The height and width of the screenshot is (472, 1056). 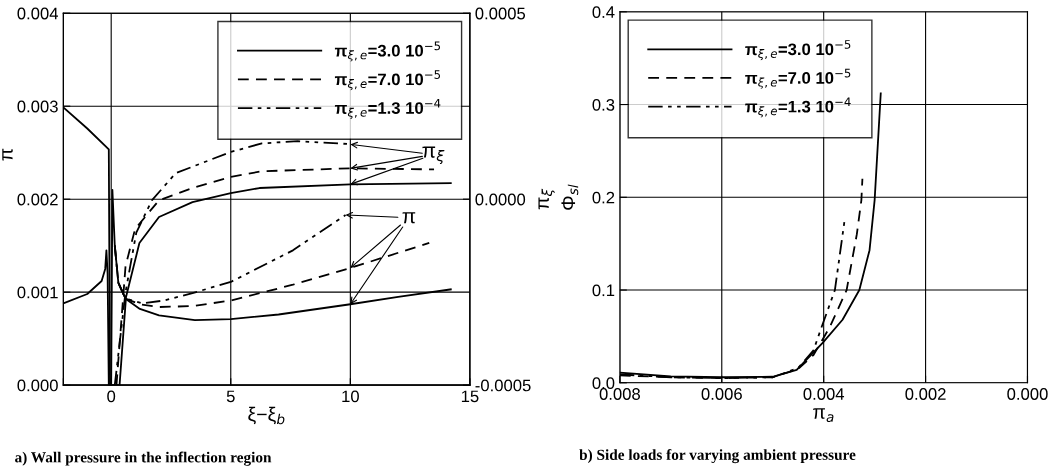 I want to click on x-tick-label: 5, so click(x=230, y=396).